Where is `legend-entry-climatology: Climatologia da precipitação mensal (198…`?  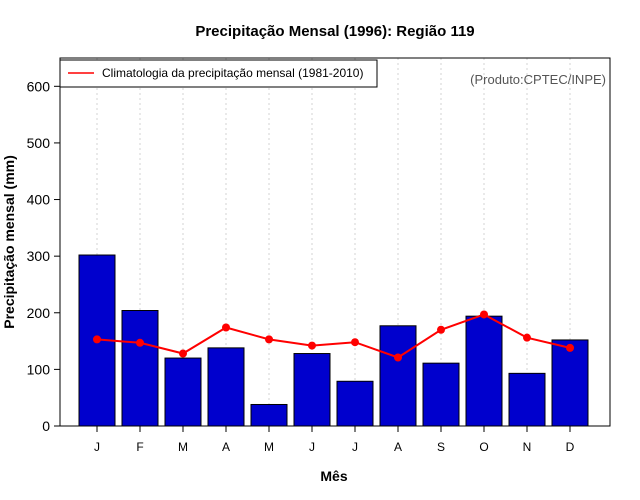
legend-entry-climatology: Climatologia da precipitação mensal (198… is located at coordinates (232, 73).